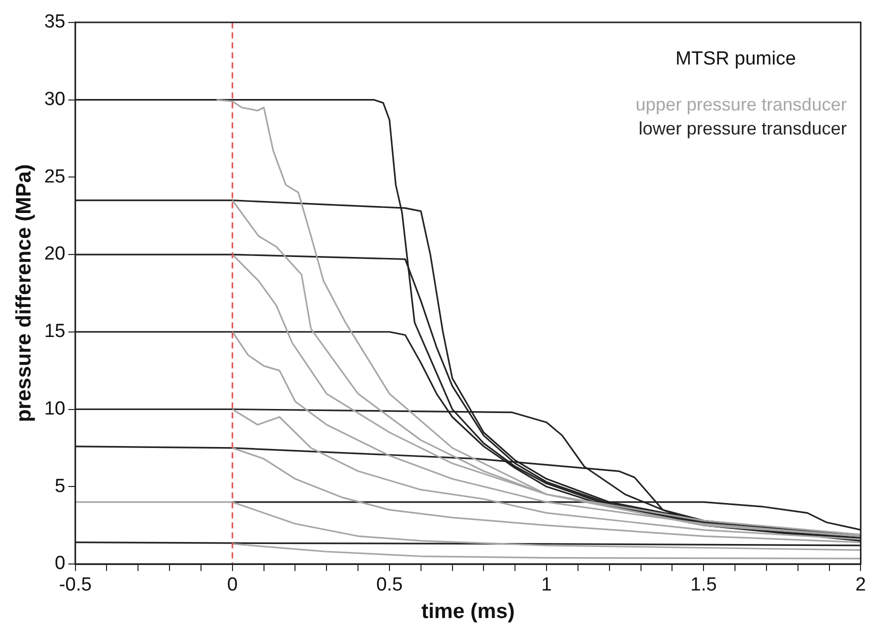  I want to click on x-tick-label: 1.5, so click(703, 585).